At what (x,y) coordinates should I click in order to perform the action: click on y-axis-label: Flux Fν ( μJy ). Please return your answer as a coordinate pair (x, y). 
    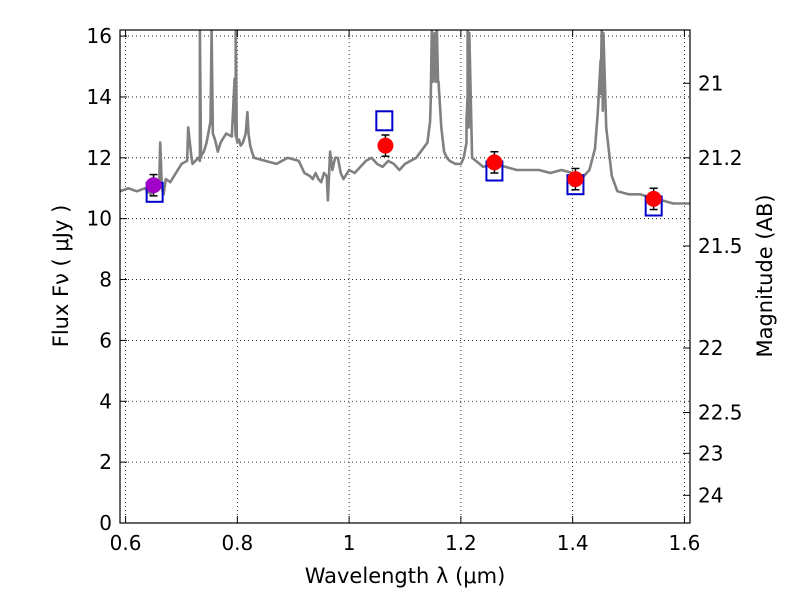
    Looking at the image, I should click on (61, 276).